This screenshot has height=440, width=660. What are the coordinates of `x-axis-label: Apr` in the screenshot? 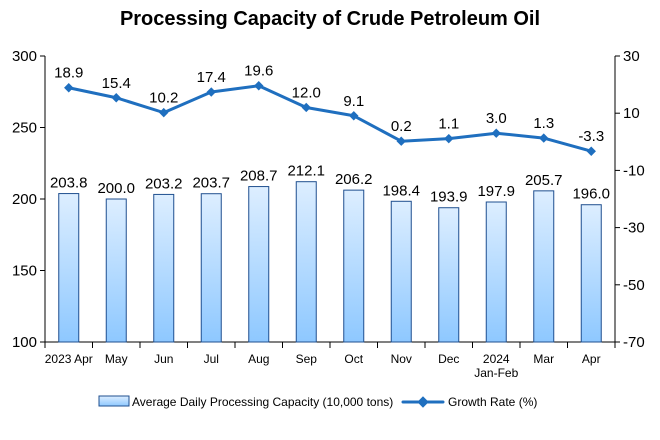 It's located at (591, 359).